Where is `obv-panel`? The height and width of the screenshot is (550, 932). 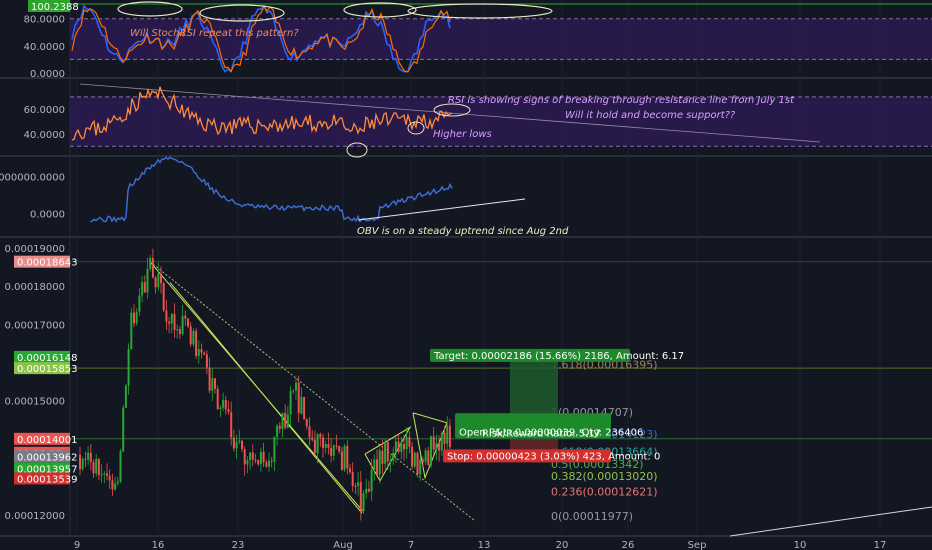 obv-panel is located at coordinates (307, 190).